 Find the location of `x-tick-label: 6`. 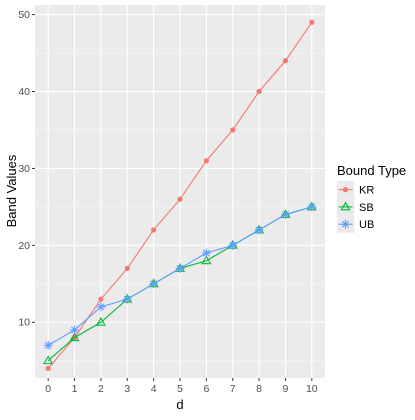

x-tick-label: 6 is located at coordinates (206, 389).